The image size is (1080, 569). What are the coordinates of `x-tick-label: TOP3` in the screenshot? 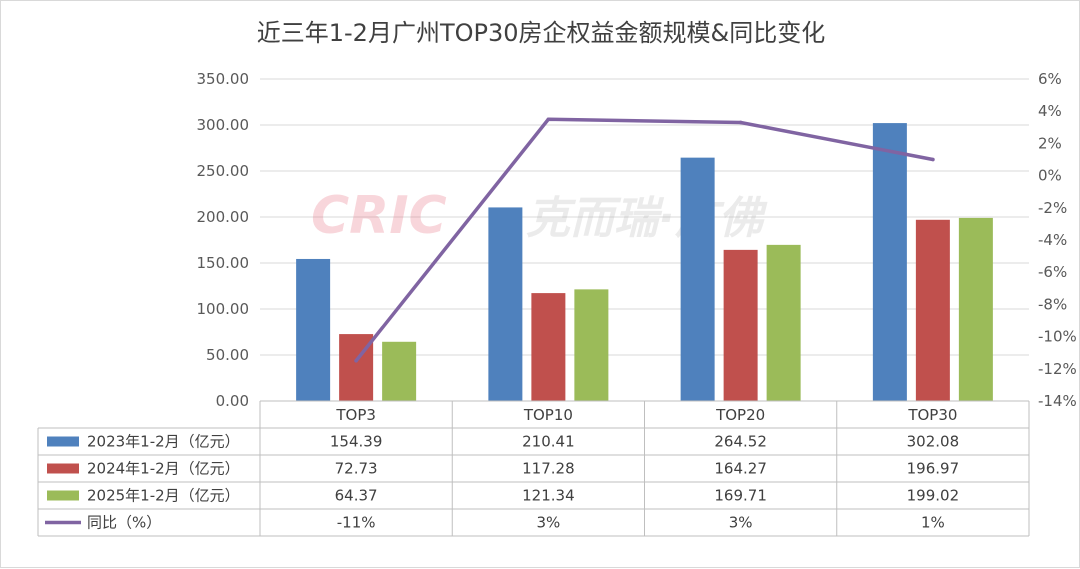 It's located at (355, 415).